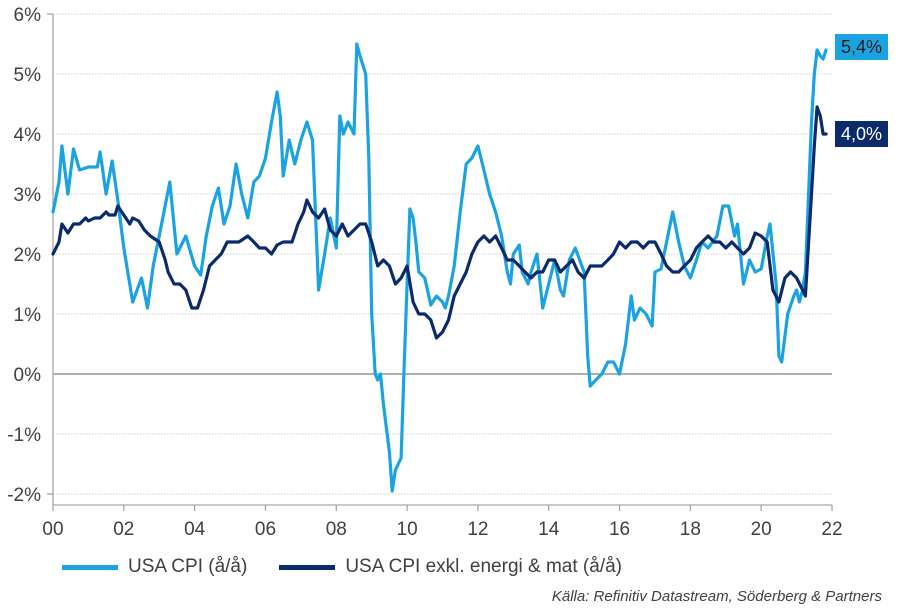 This screenshot has width=900, height=611. What do you see at coordinates (28, 15) in the screenshot?
I see `y-tick-label: 6%` at bounding box center [28, 15].